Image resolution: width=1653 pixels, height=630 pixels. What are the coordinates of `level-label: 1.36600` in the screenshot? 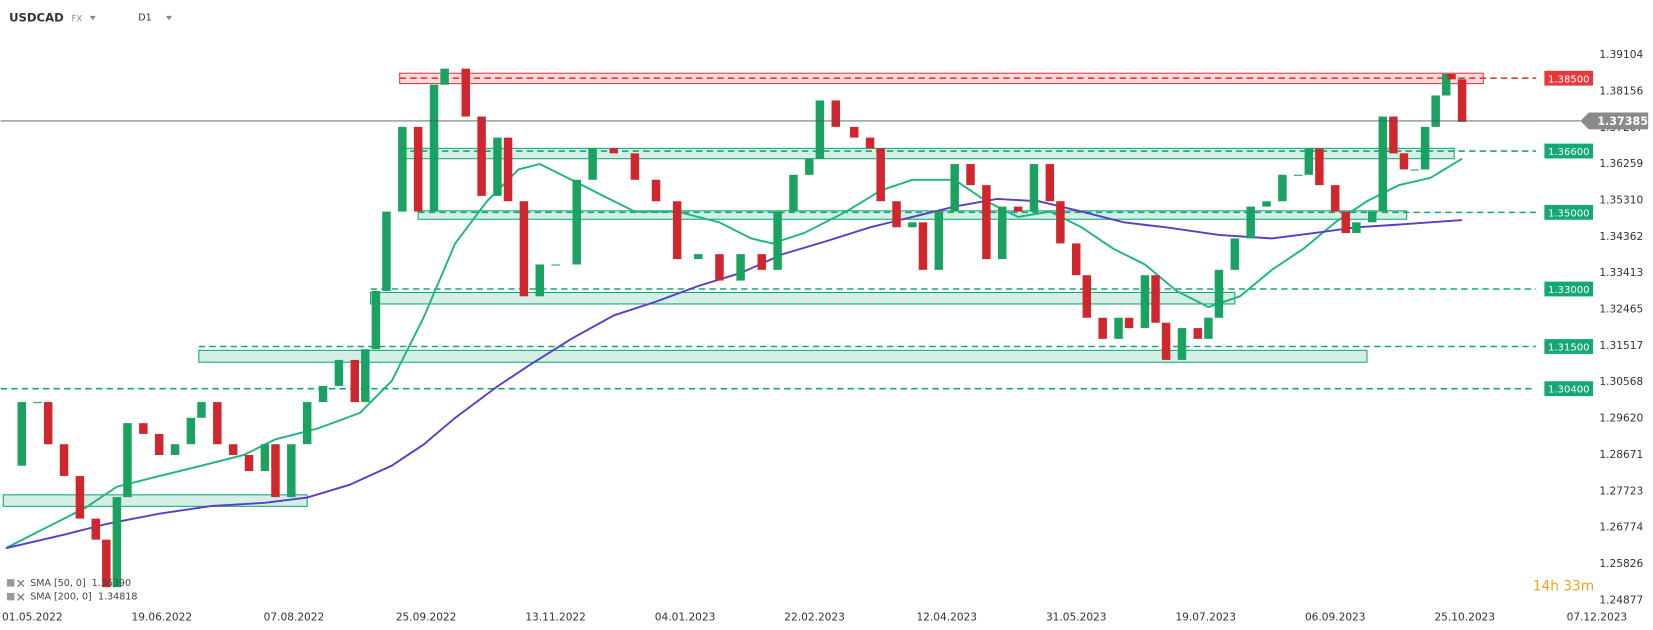 It's located at (1569, 152).